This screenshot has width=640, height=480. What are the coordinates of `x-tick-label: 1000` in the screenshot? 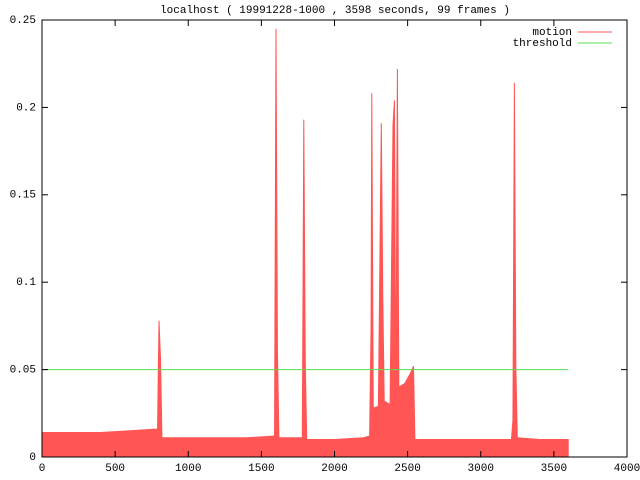 It's located at (188, 469).